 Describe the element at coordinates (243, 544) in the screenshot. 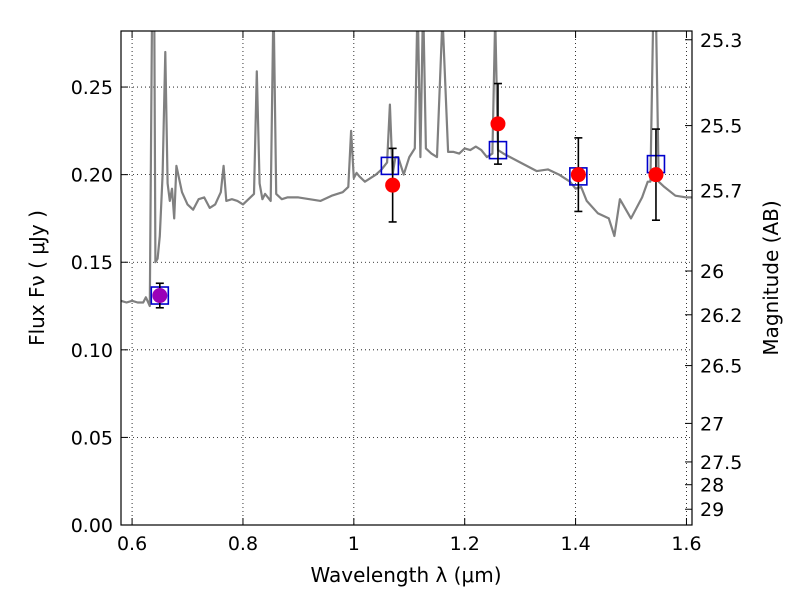

I see `x-tick-label: 0.8` at that location.